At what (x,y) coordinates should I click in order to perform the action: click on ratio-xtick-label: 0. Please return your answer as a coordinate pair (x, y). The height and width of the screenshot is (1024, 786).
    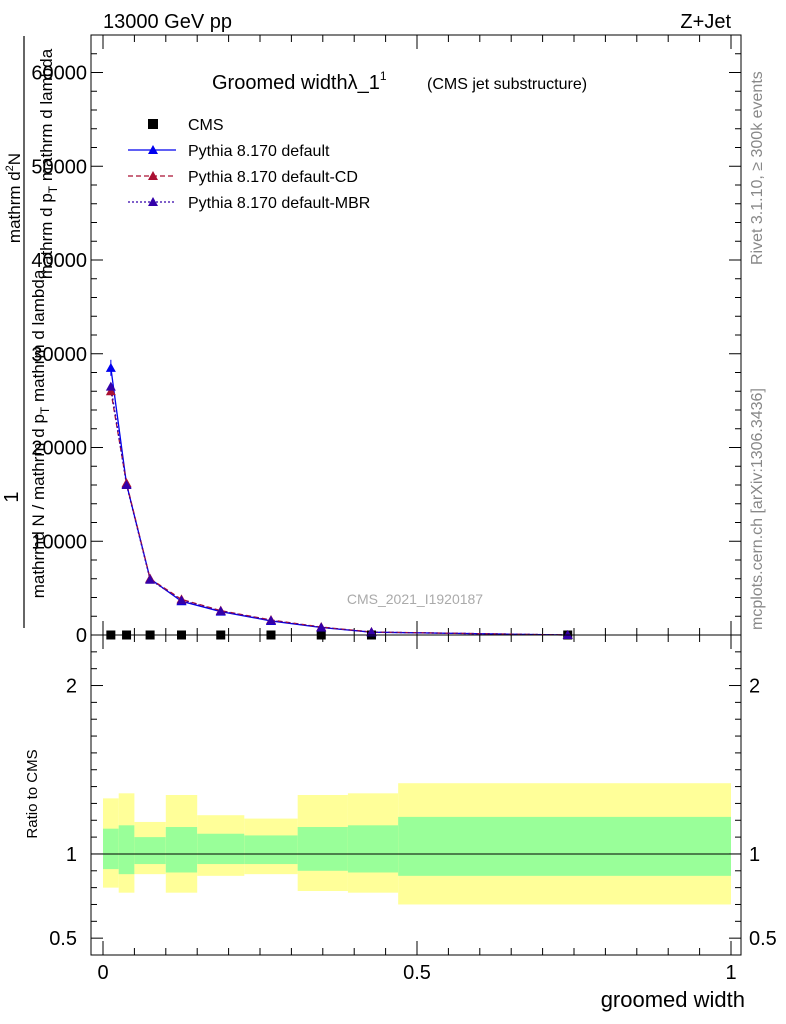
    Looking at the image, I should click on (102, 973).